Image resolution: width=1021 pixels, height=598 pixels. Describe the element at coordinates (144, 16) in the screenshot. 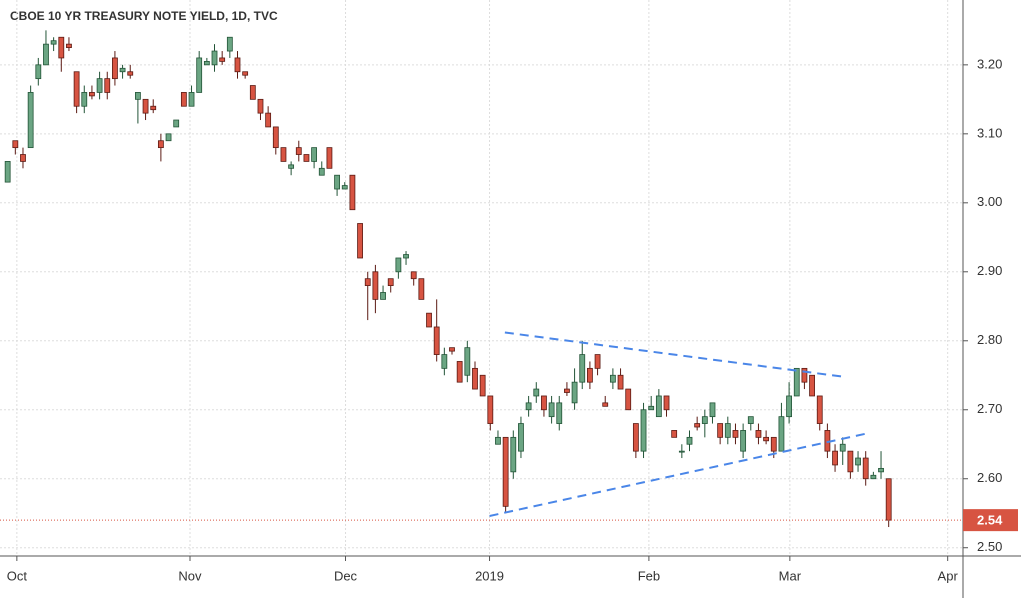

I see `chart-title: CBOE 10 YR TREASURY NOTE YIELD, 1D, TVC` at that location.